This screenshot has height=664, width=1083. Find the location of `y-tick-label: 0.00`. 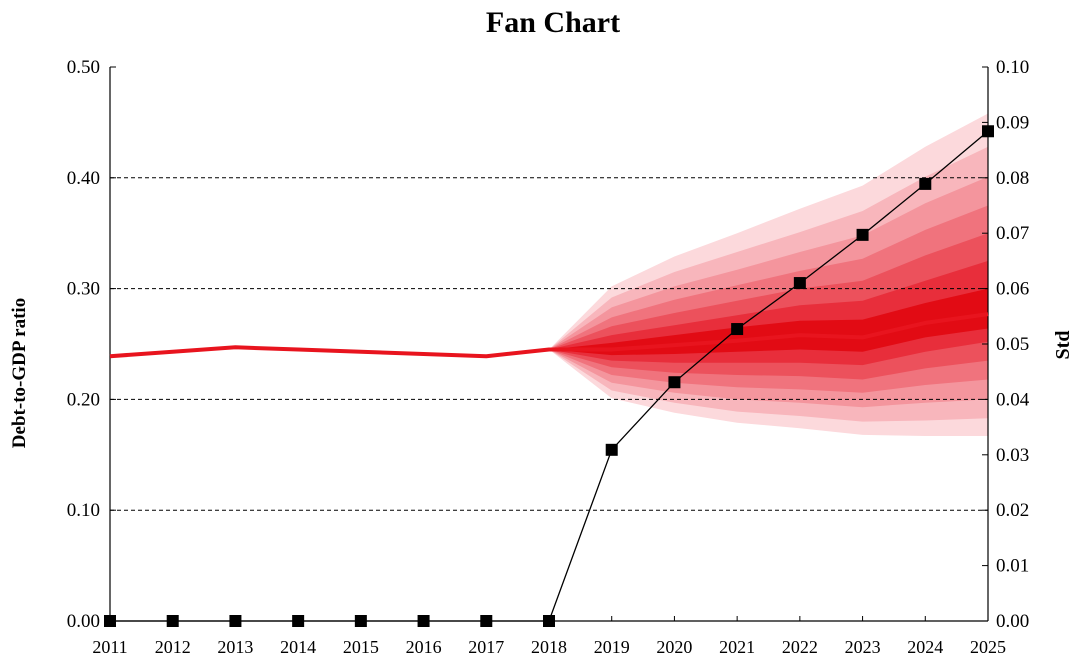

y-tick-label: 0.00 is located at coordinates (83, 621).